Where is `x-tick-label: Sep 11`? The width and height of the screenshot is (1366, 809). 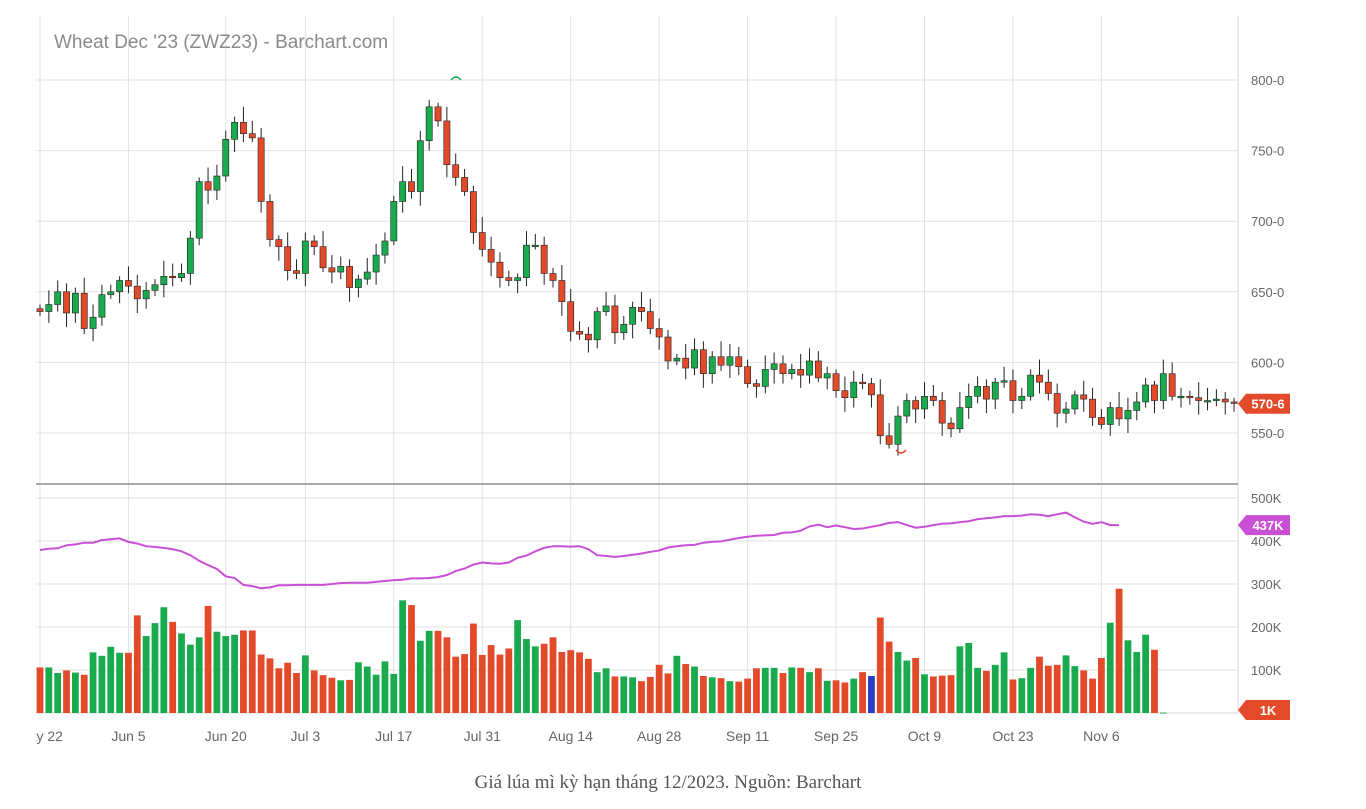
x-tick-label: Sep 11 is located at coordinates (748, 736).